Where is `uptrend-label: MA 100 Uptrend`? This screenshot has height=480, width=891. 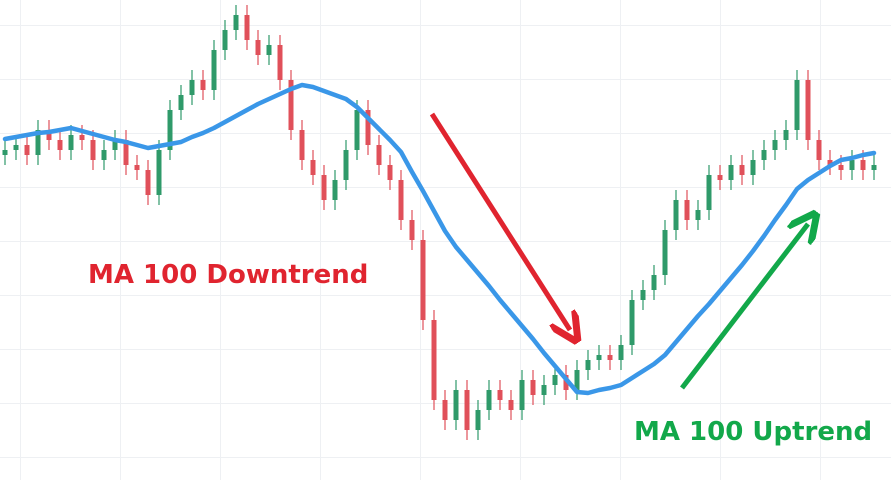 uptrend-label: MA 100 Uptrend is located at coordinates (753, 432).